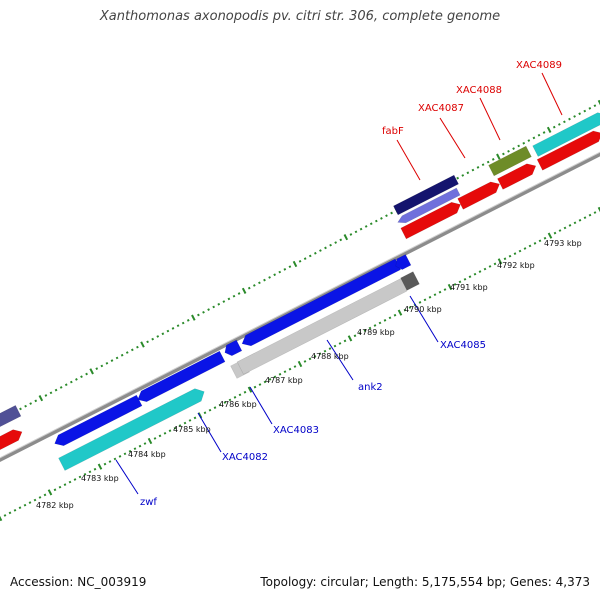  I want to click on fabf-gene, so click(426, 195).